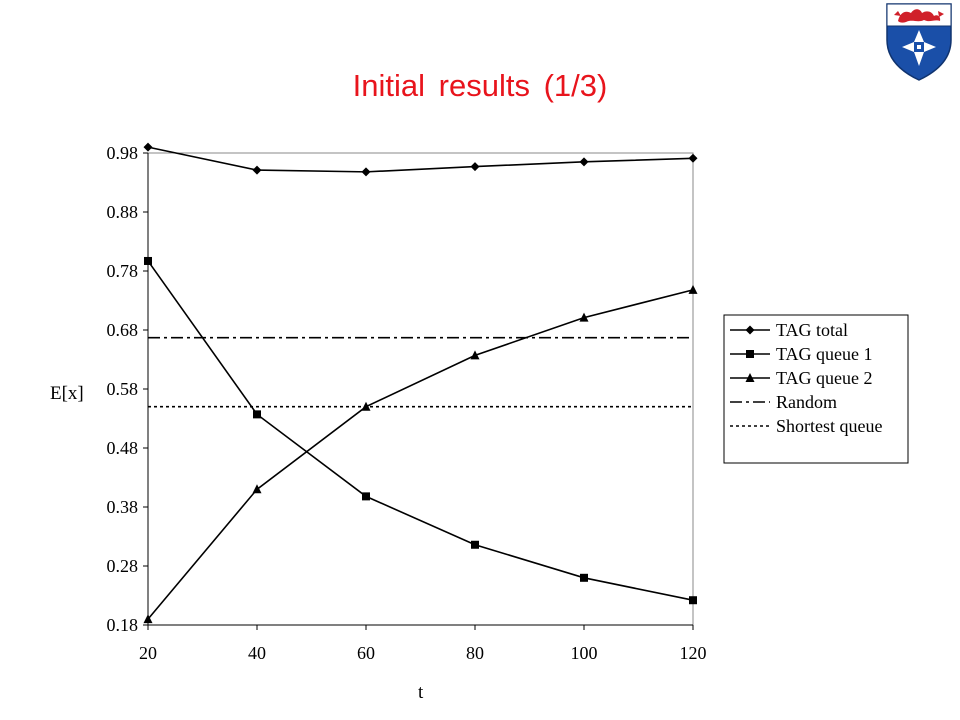 The height and width of the screenshot is (720, 960). What do you see at coordinates (123, 212) in the screenshot?
I see `y-tick-label: 0.88` at bounding box center [123, 212].